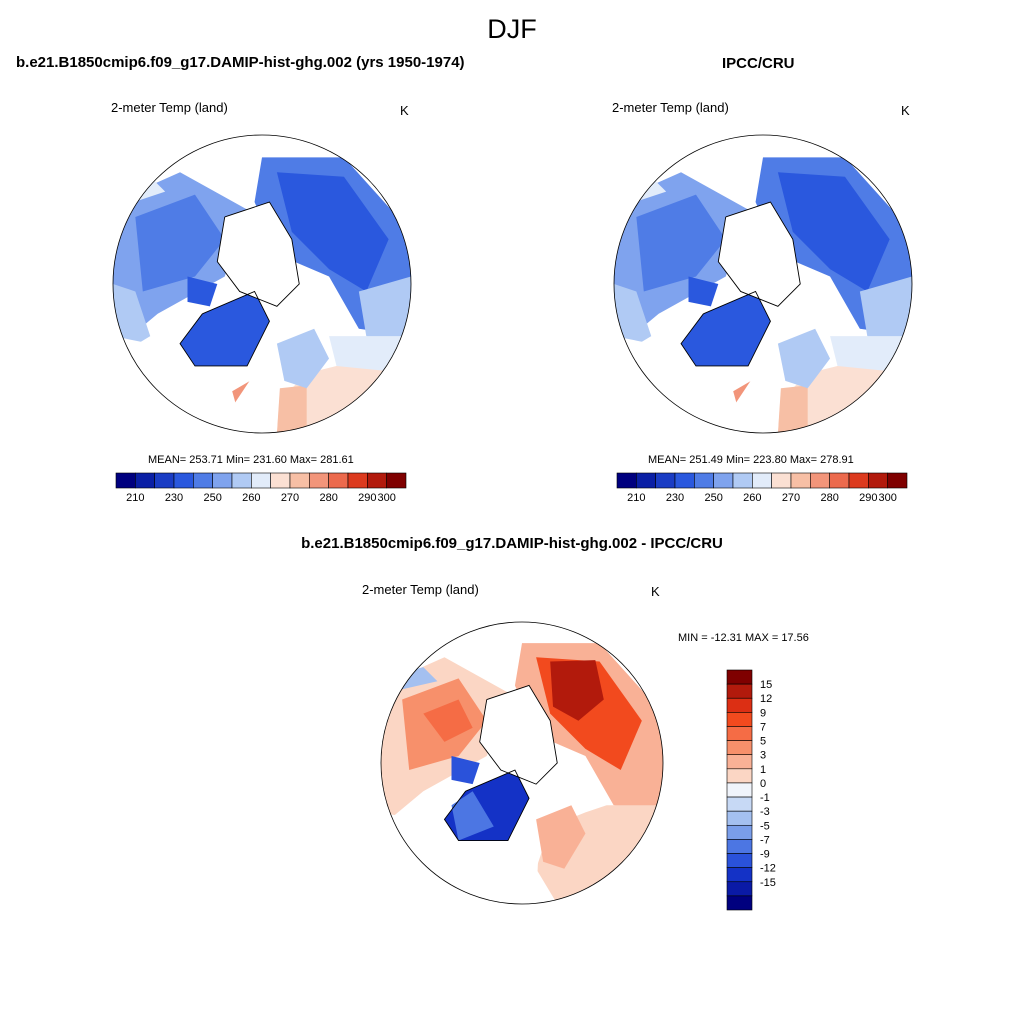 Image resolution: width=1024 pixels, height=1024 pixels. What do you see at coordinates (768, 869) in the screenshot?
I see `colorbar-tick-label: -12` at bounding box center [768, 869].